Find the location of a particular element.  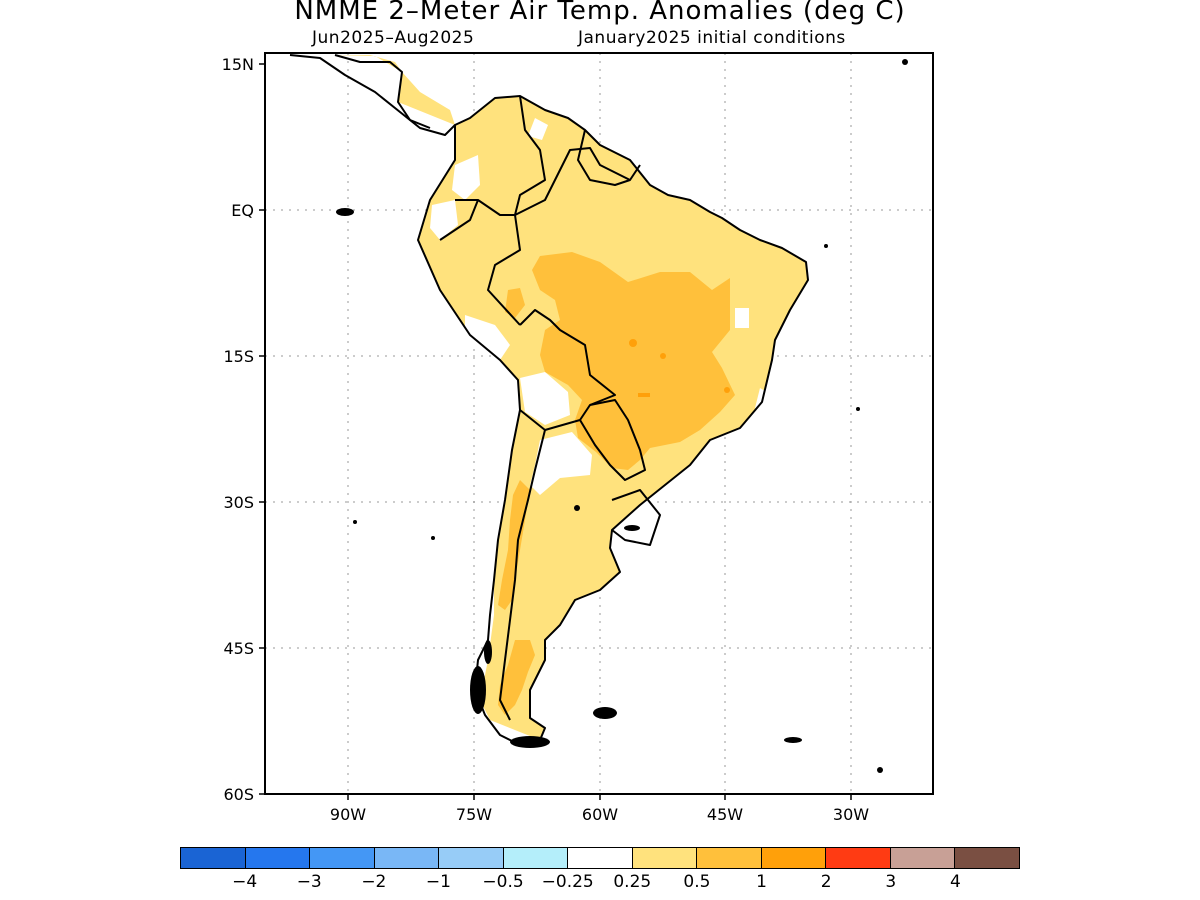

legend-label: 1 is located at coordinates (761, 882).